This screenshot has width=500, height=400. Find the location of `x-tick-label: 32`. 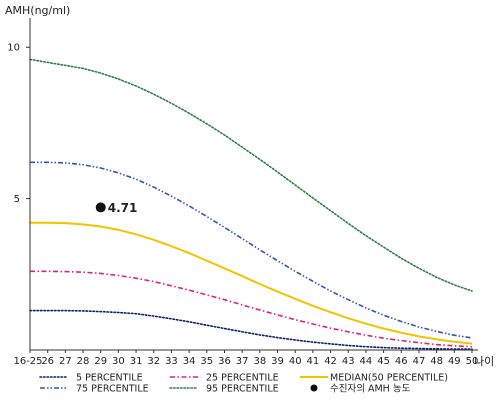

x-tick-label: 32 is located at coordinates (153, 361).